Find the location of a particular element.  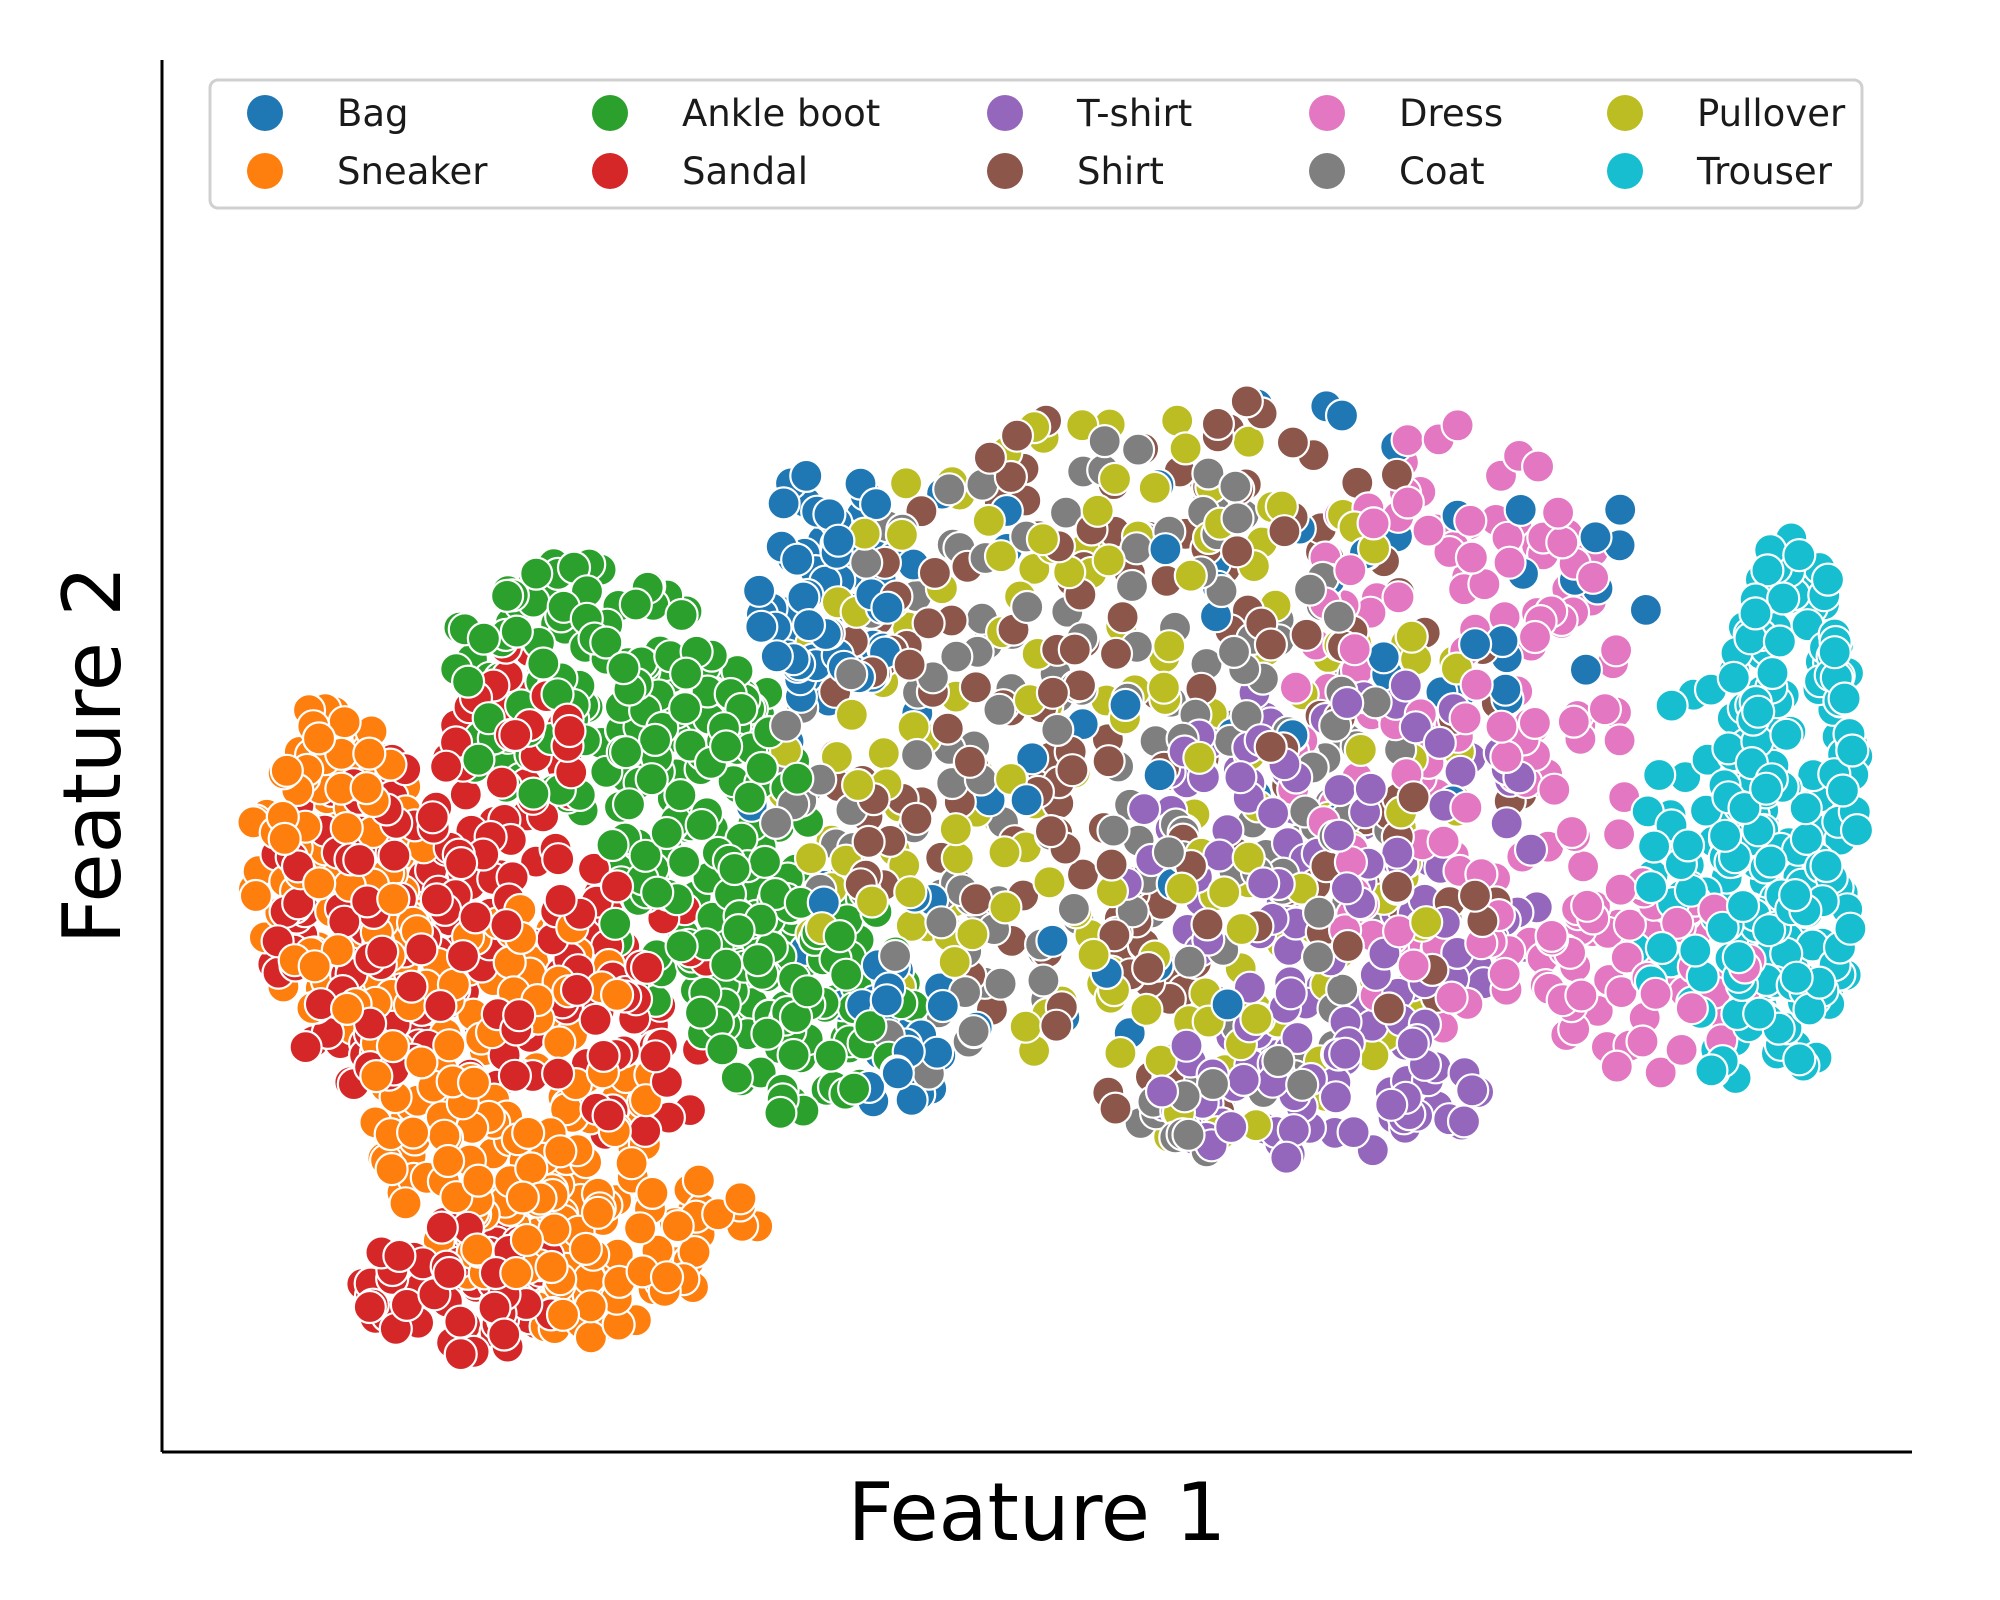

legend-label: Dress is located at coordinates (1451, 113).